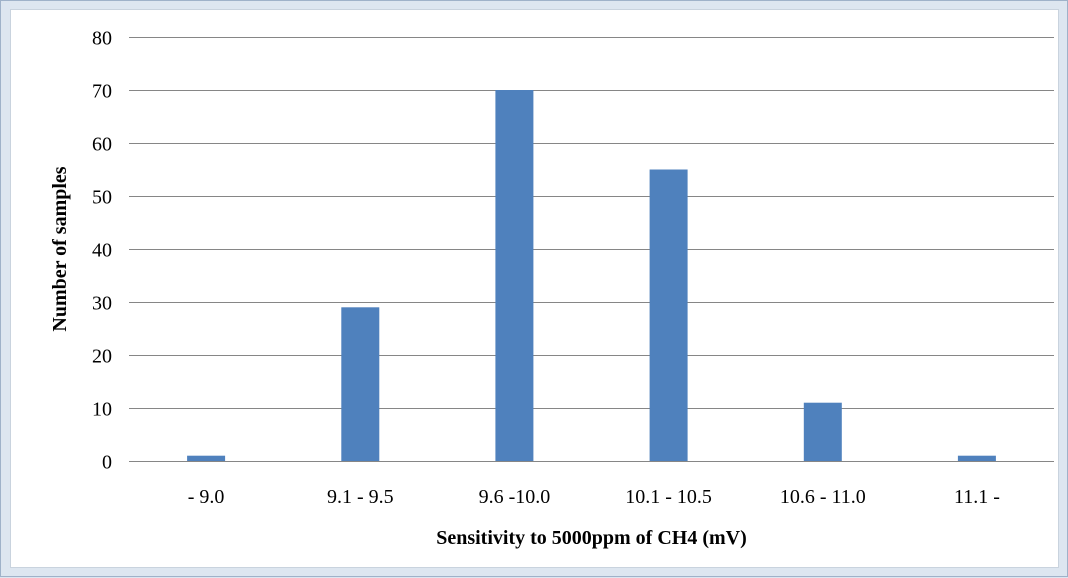 The image size is (1068, 578). What do you see at coordinates (60, 248) in the screenshot?
I see `y-axis-title: Number of samples` at bounding box center [60, 248].